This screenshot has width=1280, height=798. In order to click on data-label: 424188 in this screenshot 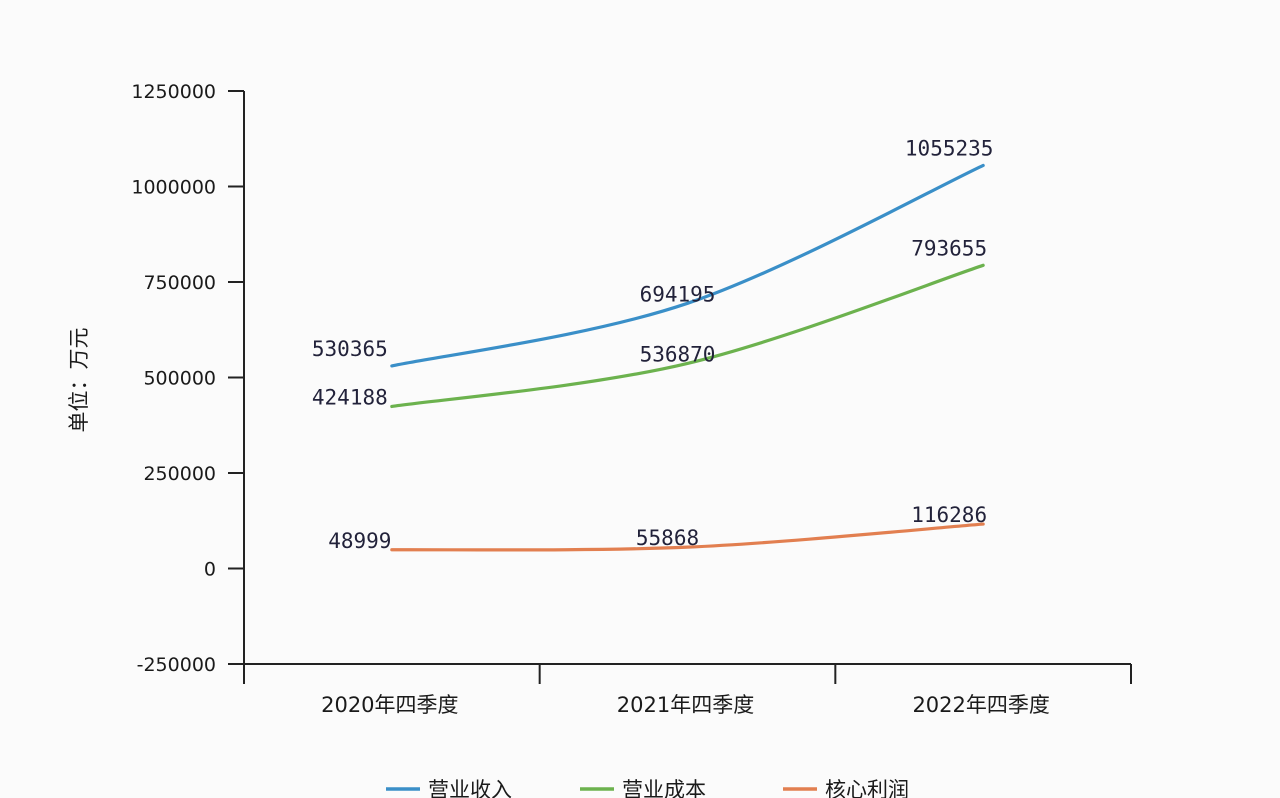, I will do `click(350, 397)`.